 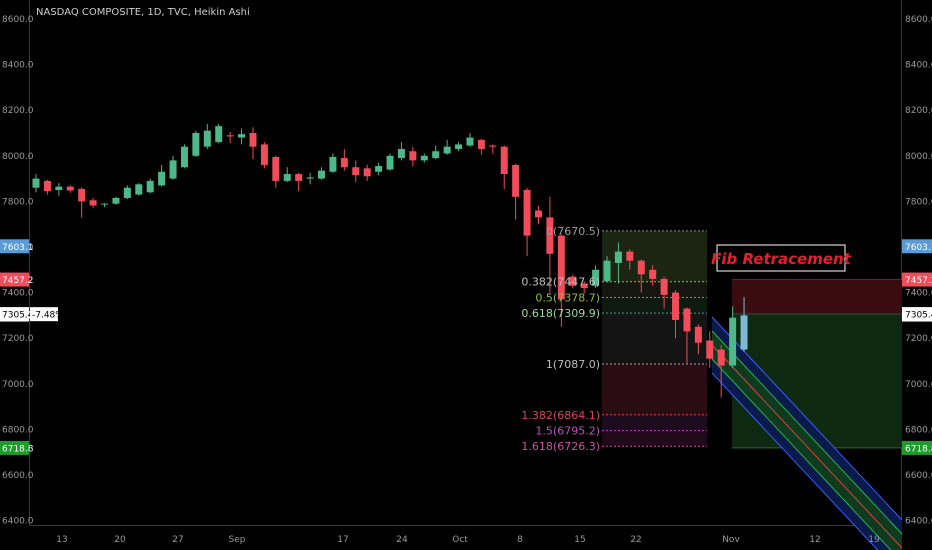 What do you see at coordinates (560, 446) in the screenshot?
I see `fib-level-label: 1.618(6726.3)` at bounding box center [560, 446].